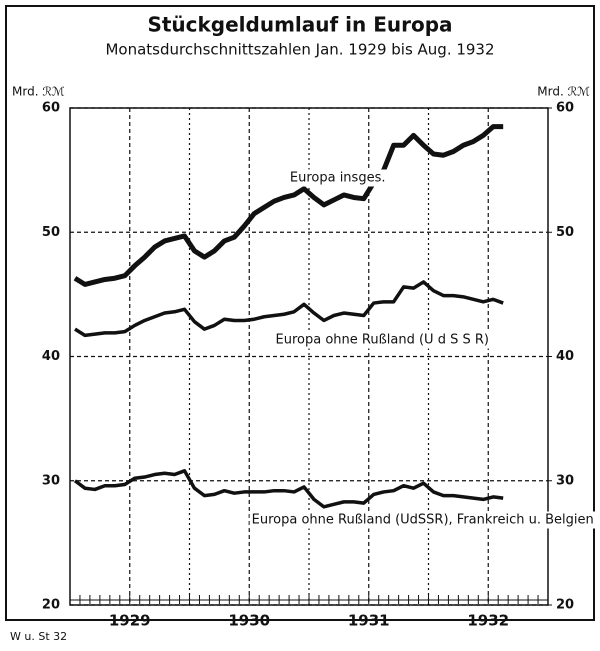 This screenshot has width=600, height=651. I want to click on series-label: Europa insges., so click(338, 178).